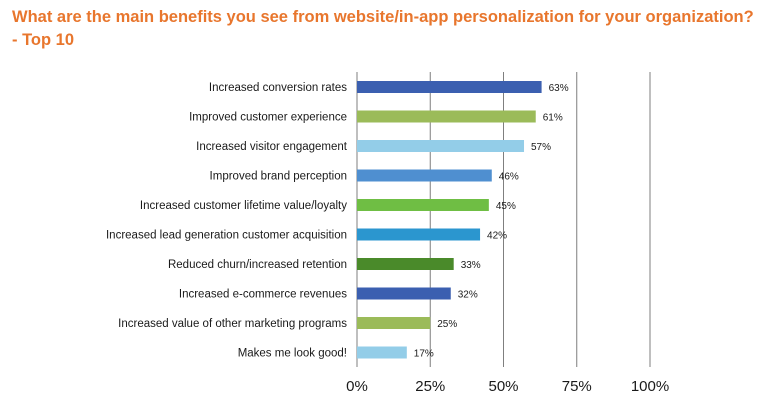  What do you see at coordinates (357, 386) in the screenshot?
I see `x-tick-label-0: 0%` at bounding box center [357, 386].